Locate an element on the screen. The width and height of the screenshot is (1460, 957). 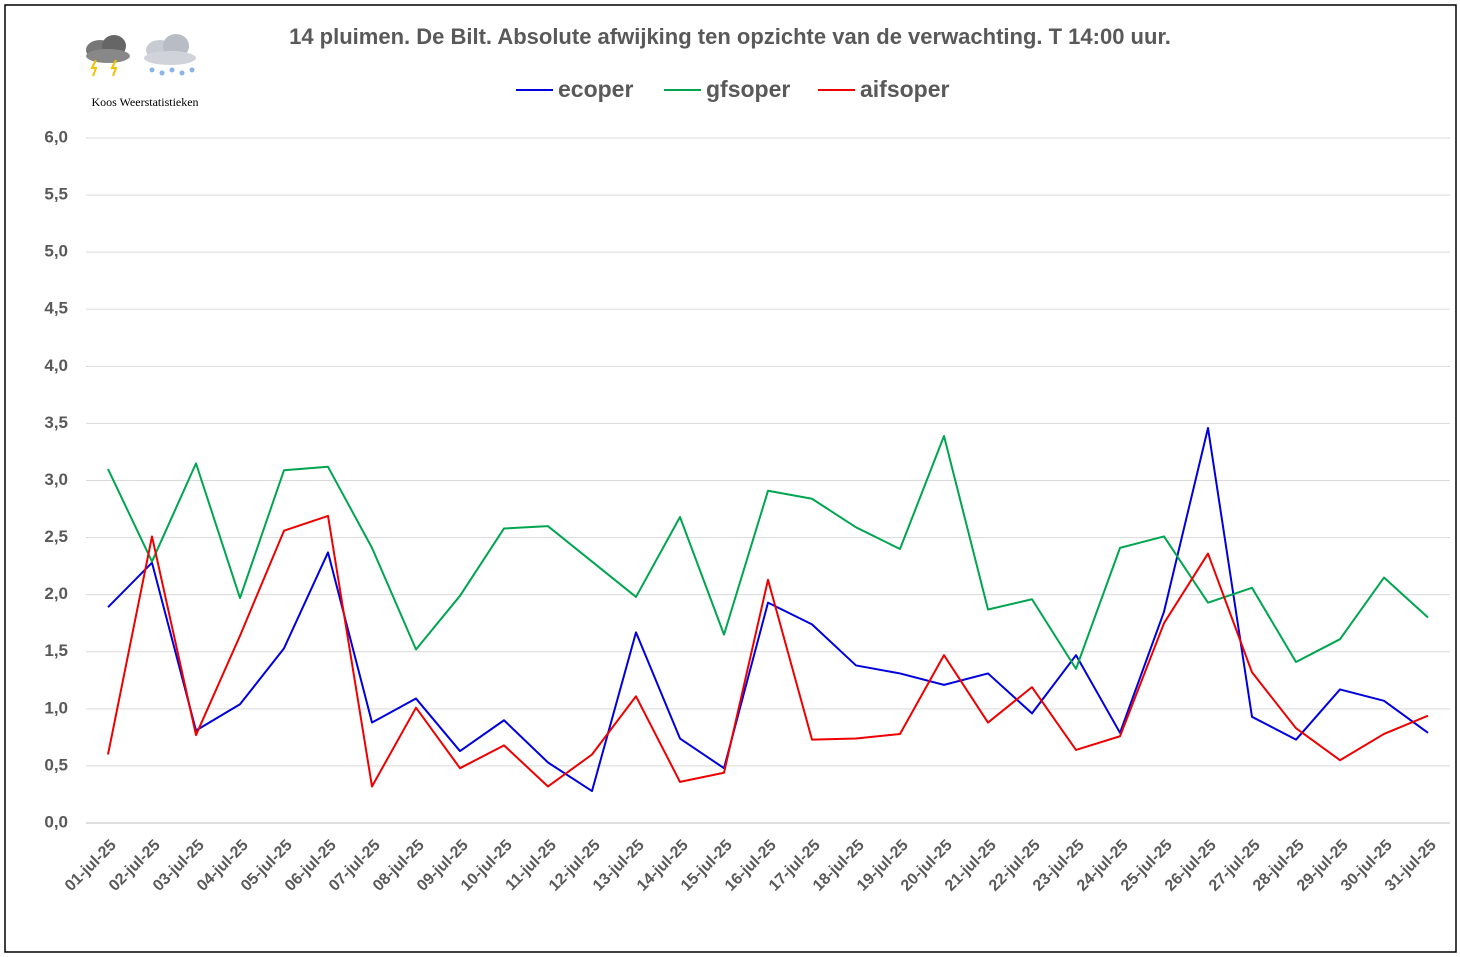
y-tick-label: 4,0 is located at coordinates (56, 365).